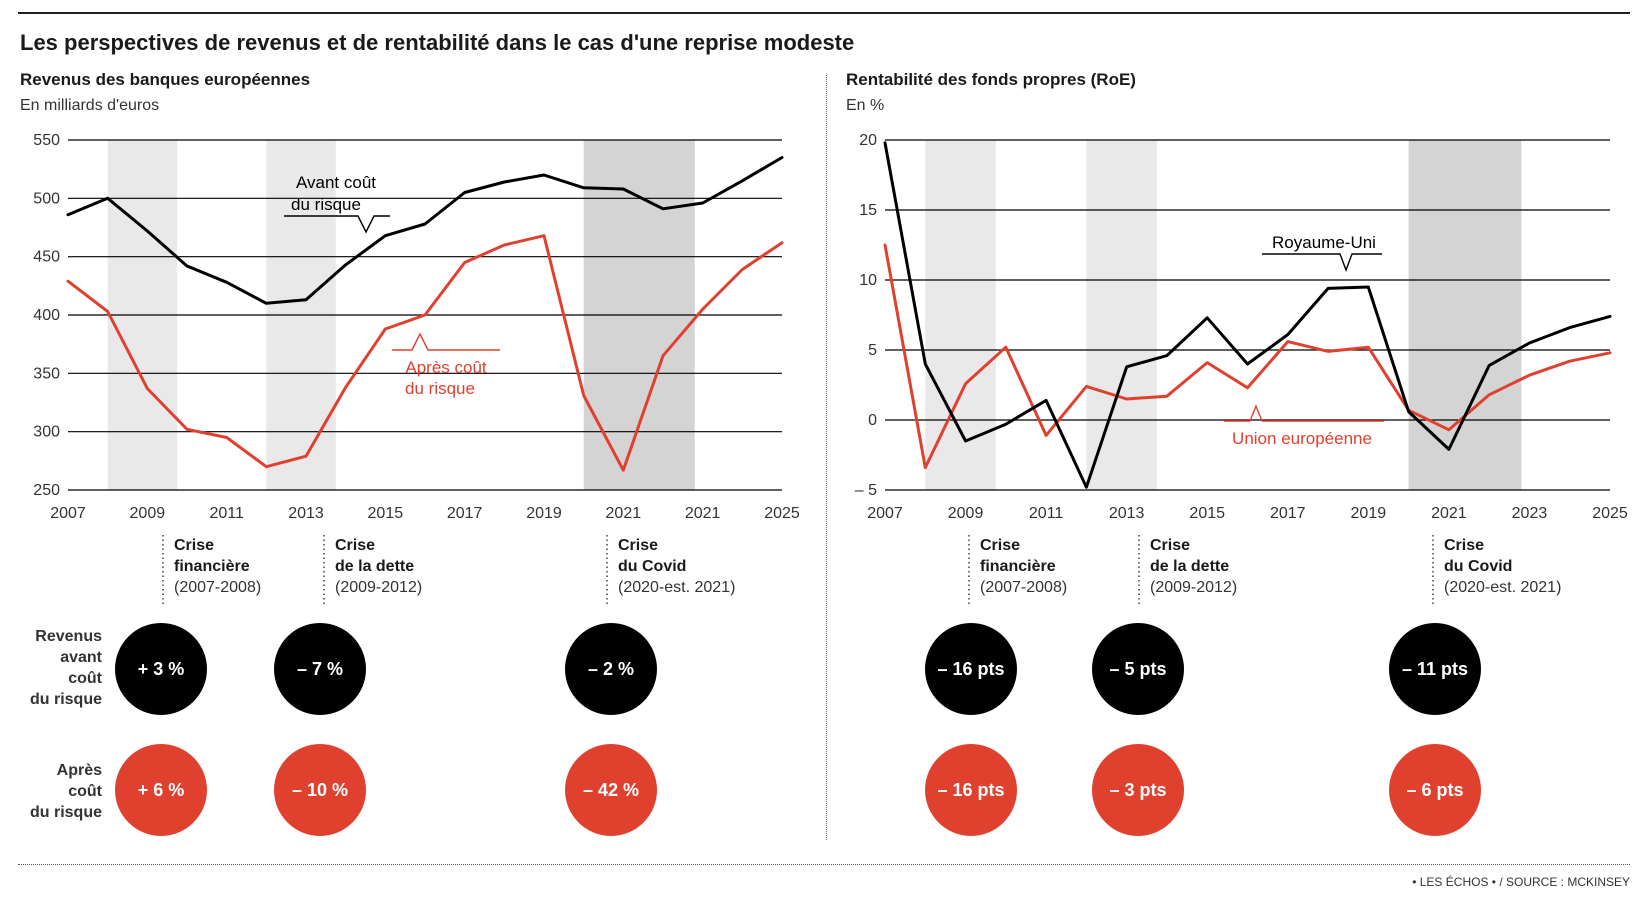  What do you see at coordinates (1449, 513) in the screenshot?
I see `right-xtick-label: 2021` at bounding box center [1449, 513].